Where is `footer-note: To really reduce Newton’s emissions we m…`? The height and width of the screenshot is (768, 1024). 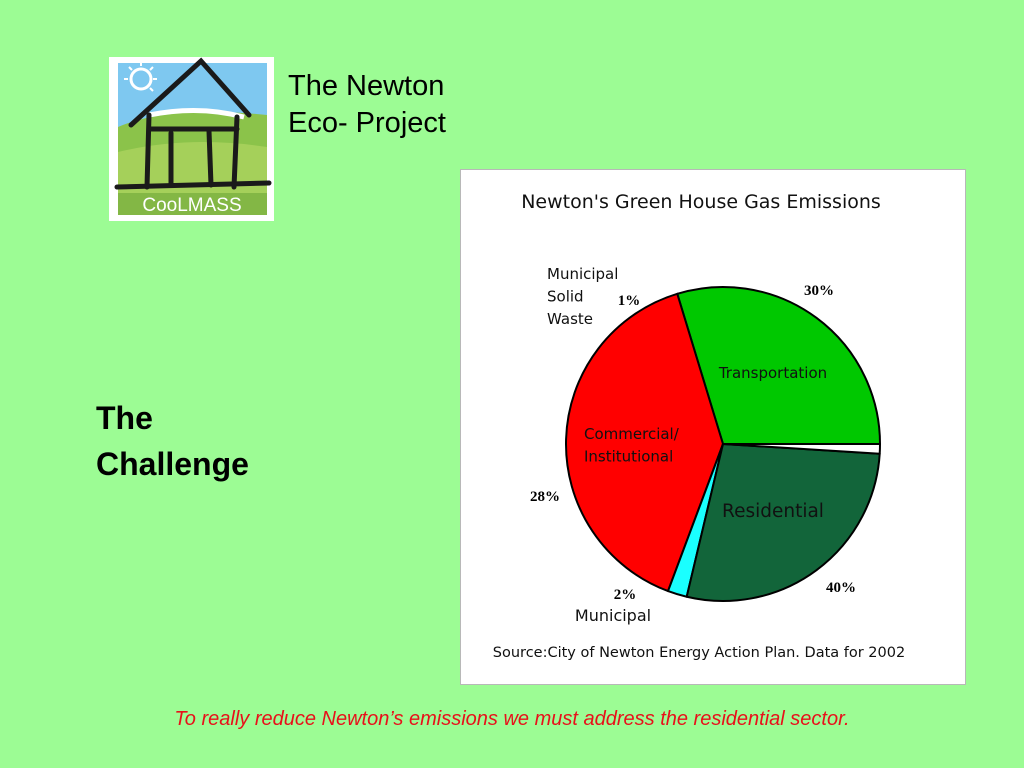
footer-note: To really reduce Newton’s emissions we m… is located at coordinates (512, 719).